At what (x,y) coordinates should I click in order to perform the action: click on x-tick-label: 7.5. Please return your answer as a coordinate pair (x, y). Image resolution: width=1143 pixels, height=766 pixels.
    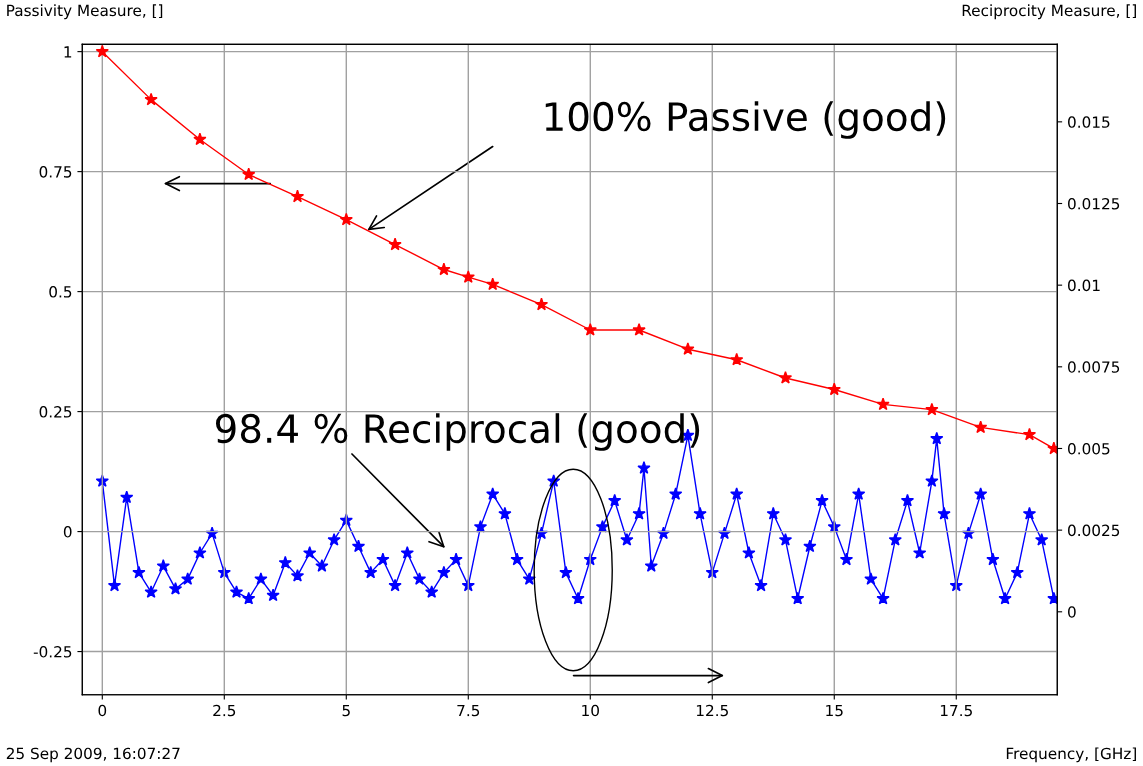
    Looking at the image, I should click on (468, 710).